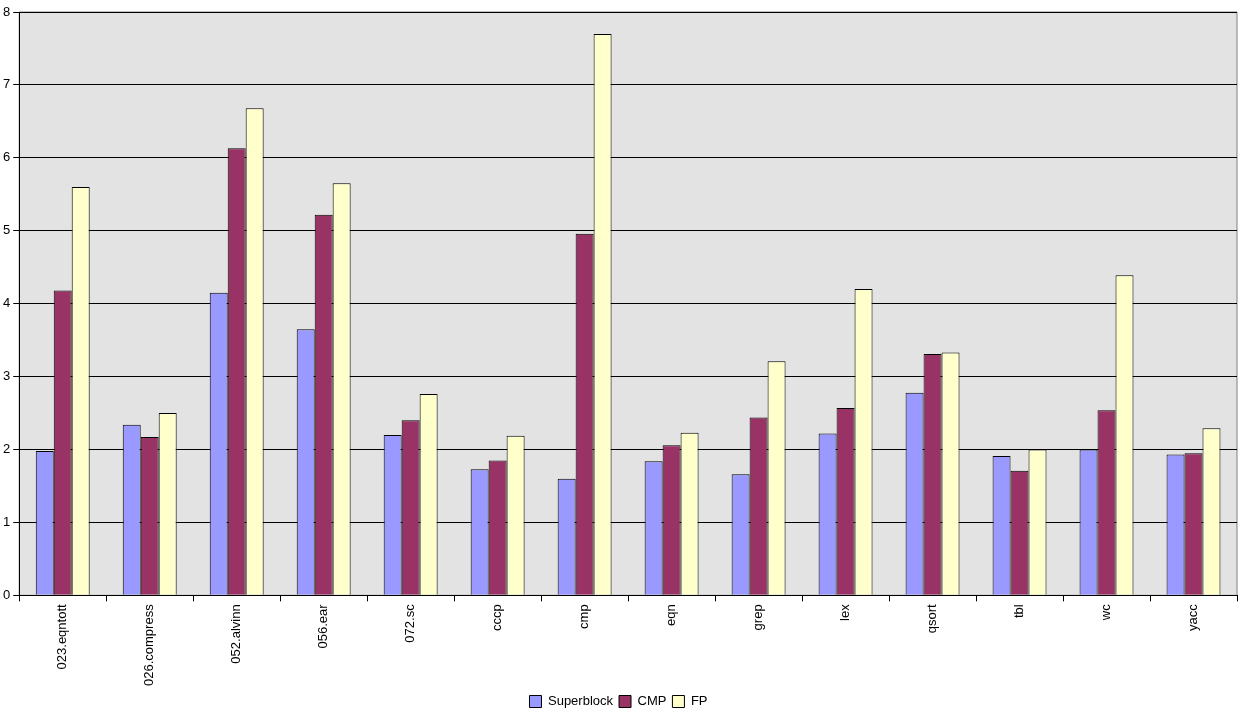 This screenshot has width=1243, height=728. I want to click on legend-label: FP, so click(699, 701).